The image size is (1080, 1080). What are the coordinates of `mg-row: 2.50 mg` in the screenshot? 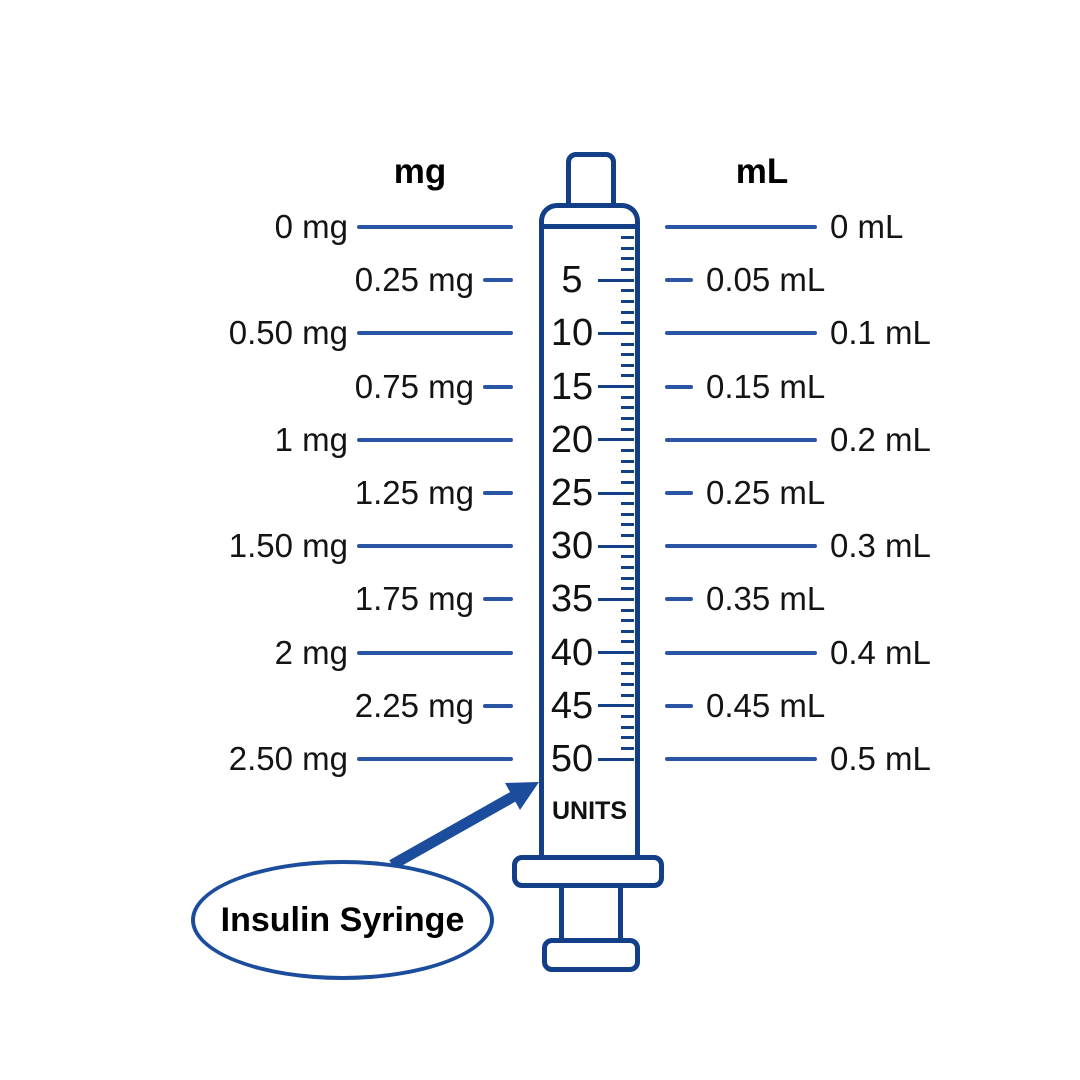 It's located at (371, 759).